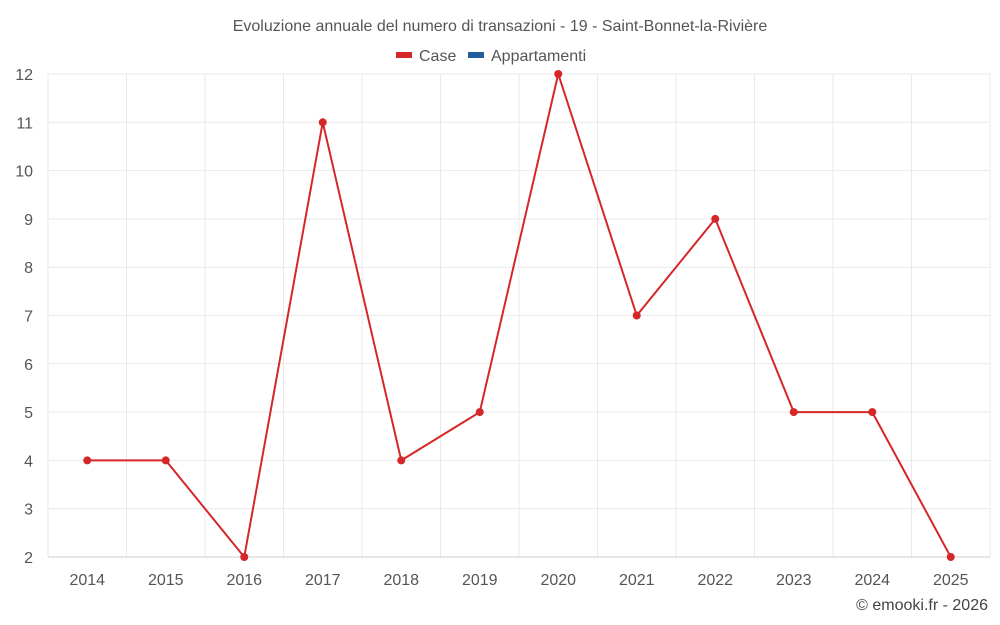  Describe the element at coordinates (28, 365) in the screenshot. I see `y-tick-label: 6` at that location.